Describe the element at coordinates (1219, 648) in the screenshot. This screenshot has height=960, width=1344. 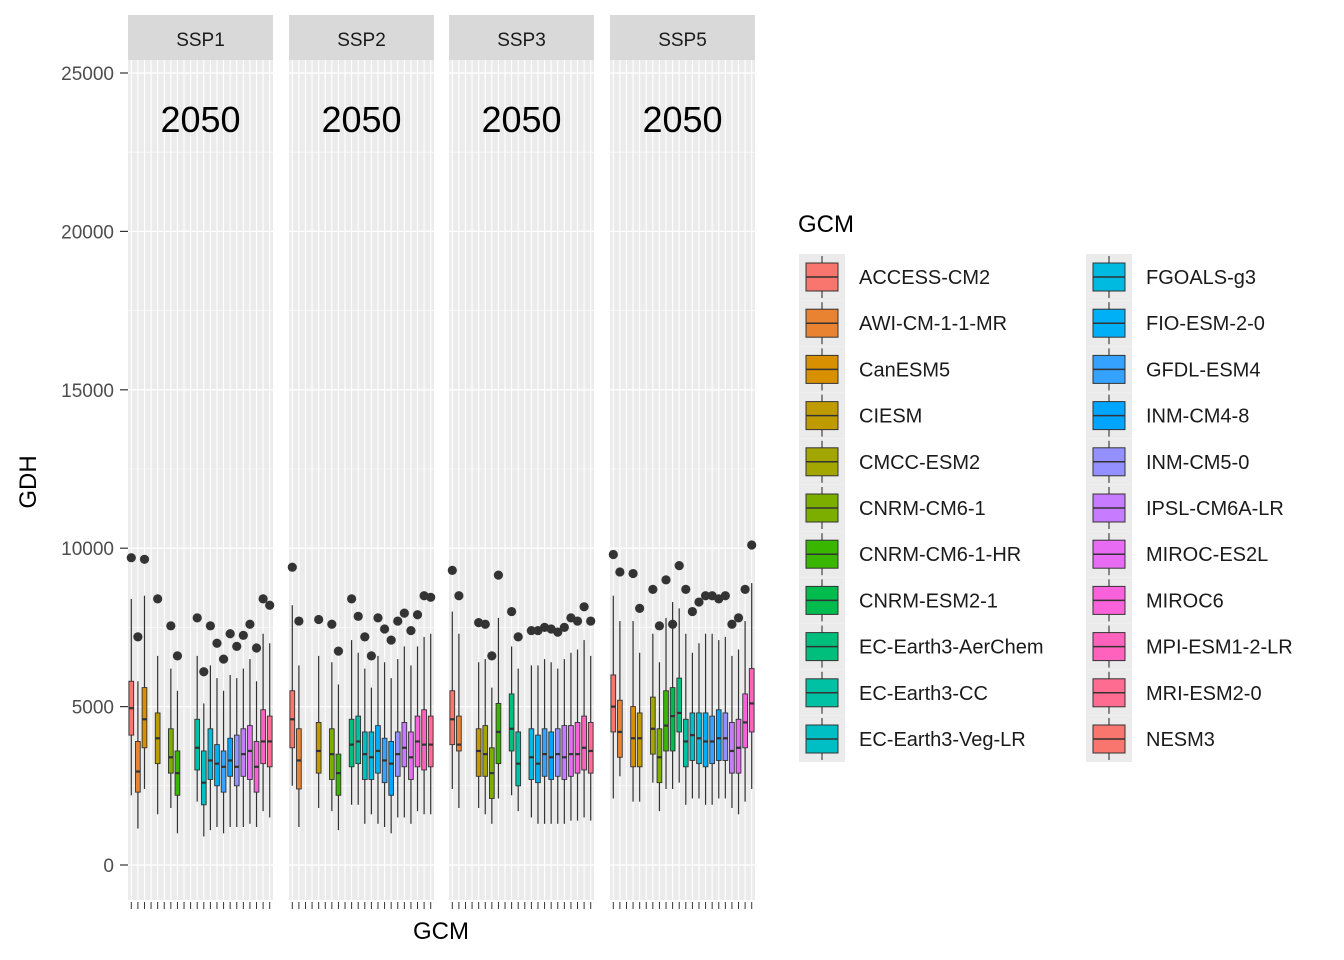
I see `legend-label: MPI-ESM1-2-LR` at that location.